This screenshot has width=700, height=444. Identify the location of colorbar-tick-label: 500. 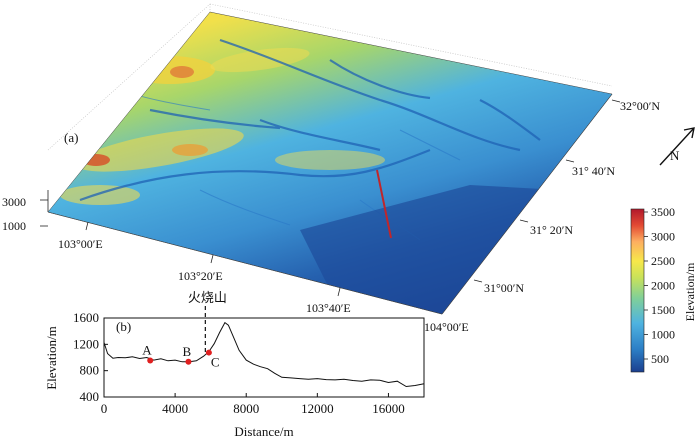
(660, 359).